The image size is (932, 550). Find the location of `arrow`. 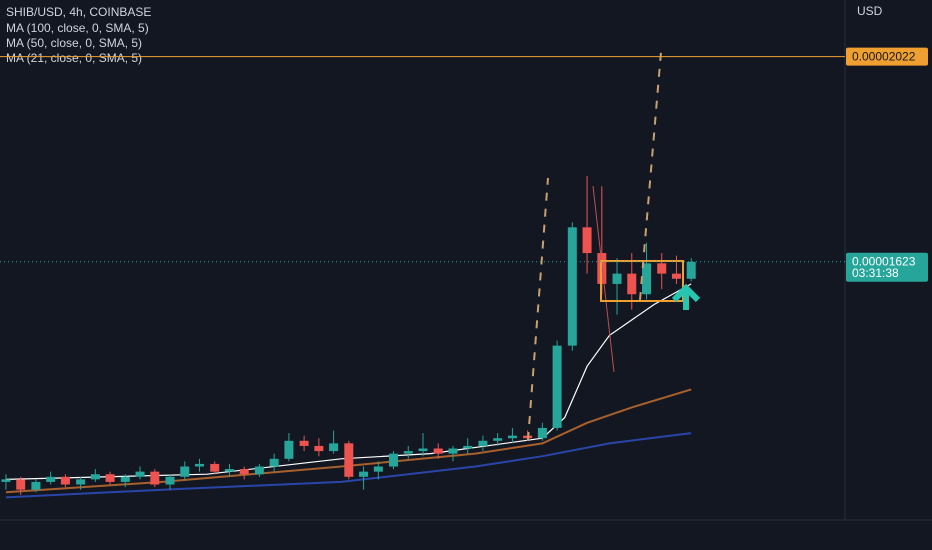

arrow is located at coordinates (686, 296).